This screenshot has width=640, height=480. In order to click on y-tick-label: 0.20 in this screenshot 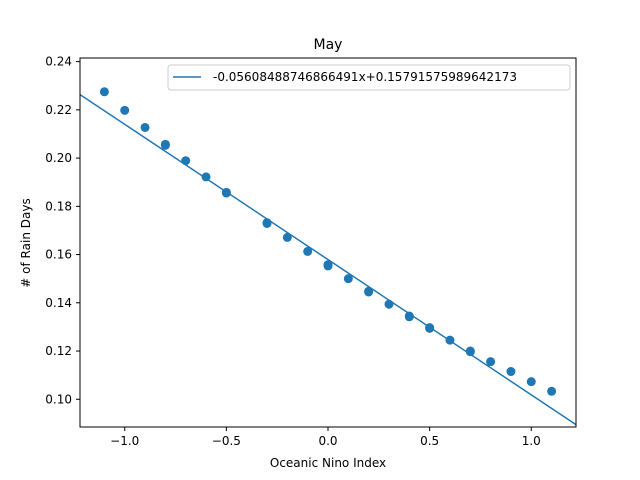, I will do `click(58, 158)`.